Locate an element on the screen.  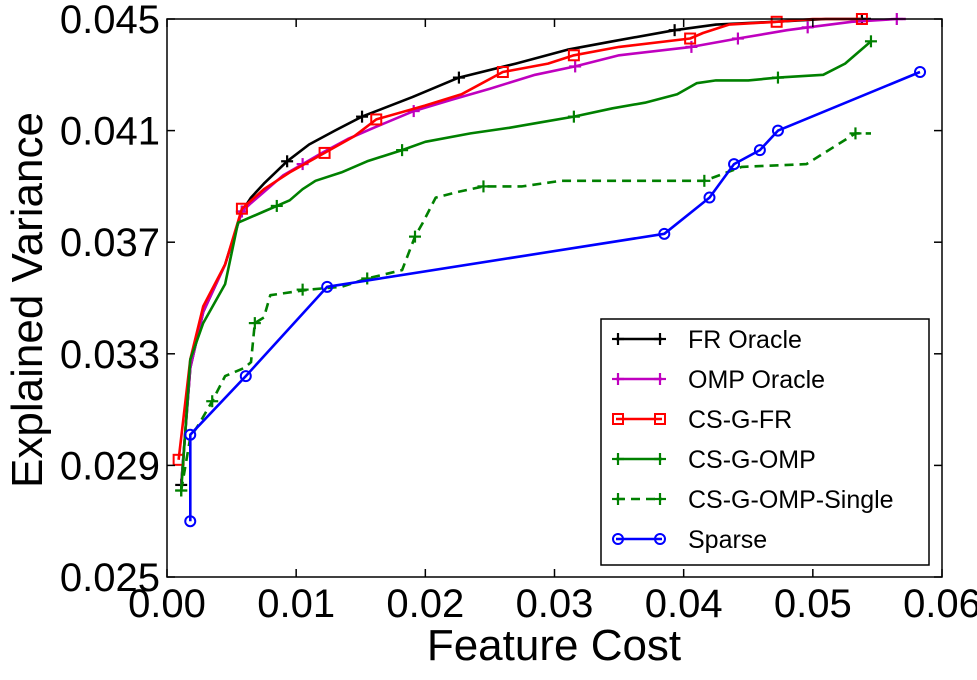
legend-box is located at coordinates (765, 442).